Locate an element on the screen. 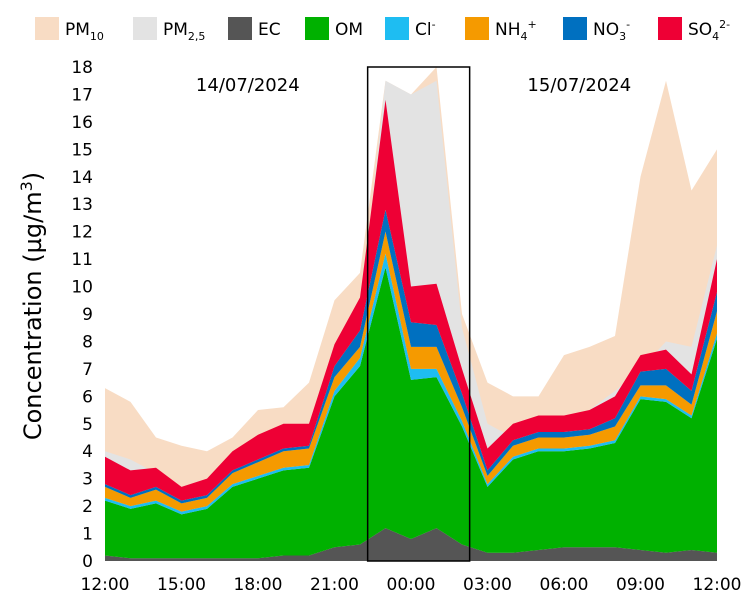 This screenshot has height=610, width=750. legend-item-nh4: NH4+ is located at coordinates (501, 30).